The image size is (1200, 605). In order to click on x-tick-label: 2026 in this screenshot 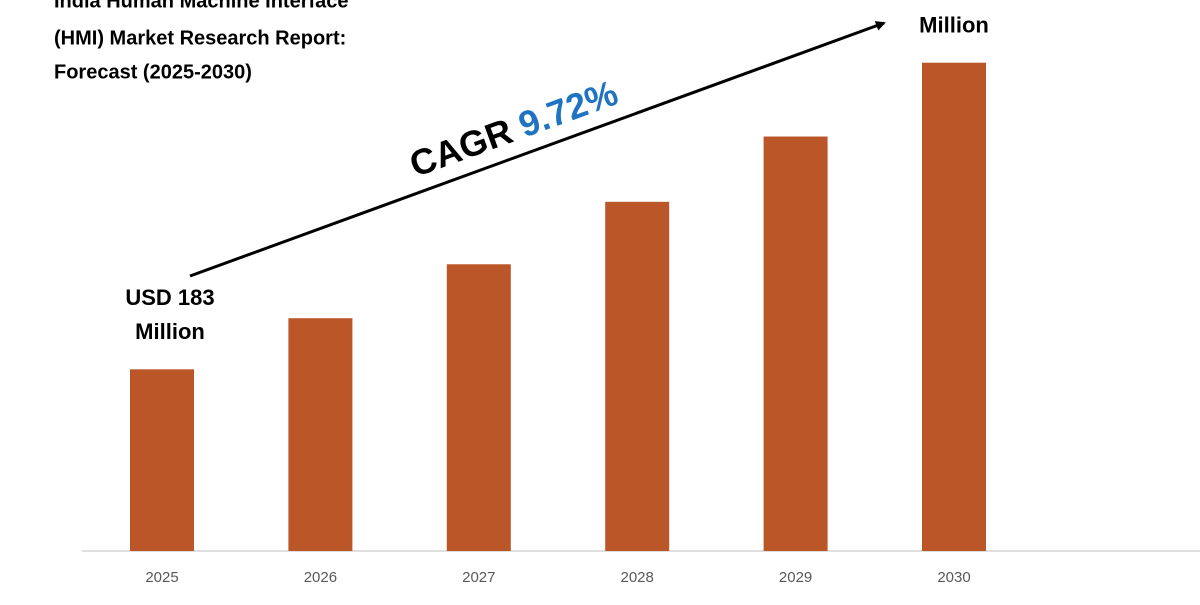, I will do `click(320, 577)`.